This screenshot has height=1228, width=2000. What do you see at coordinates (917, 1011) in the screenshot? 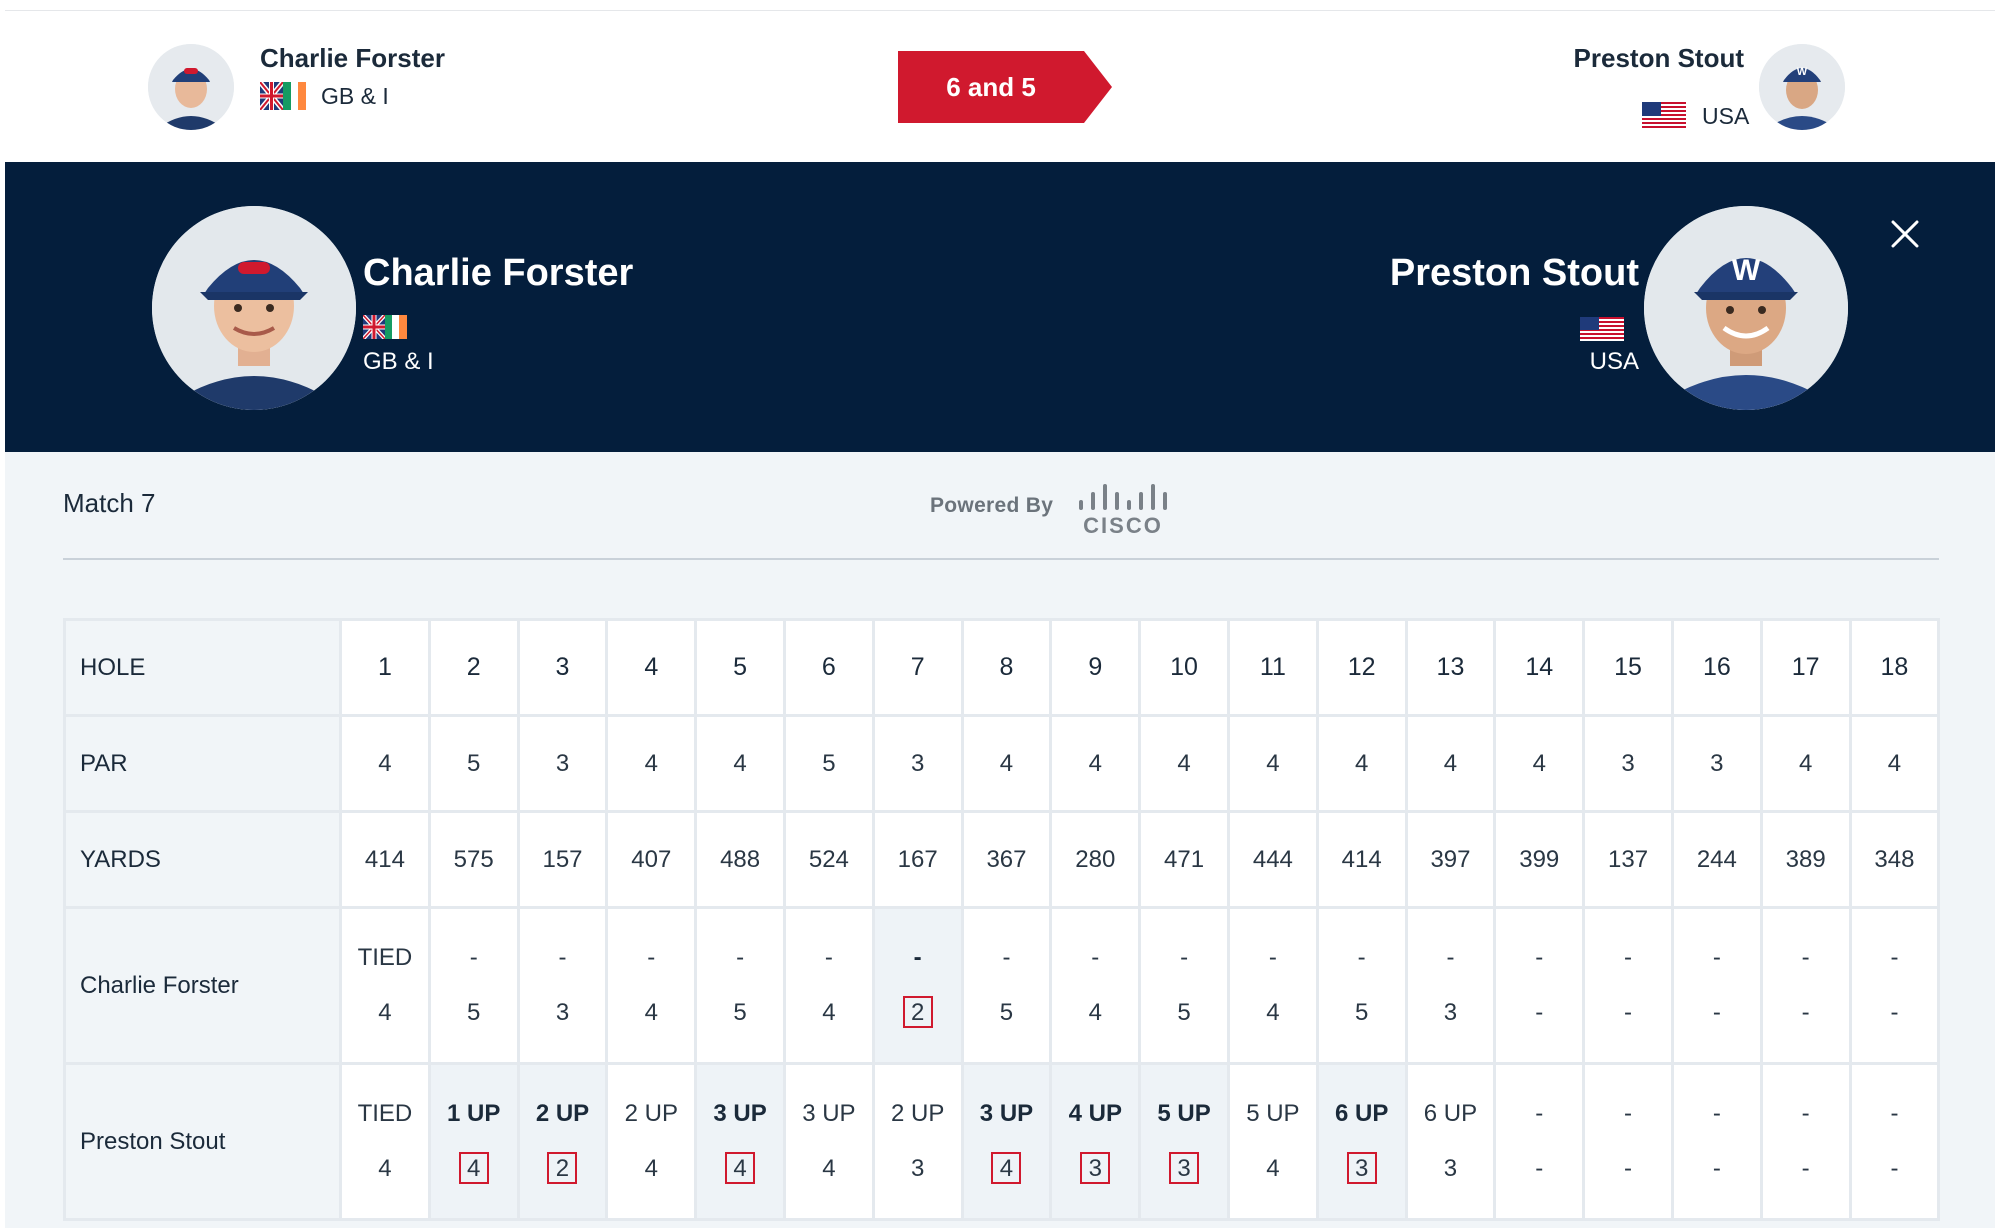
I see `hole-winning-score: 2` at bounding box center [917, 1011].